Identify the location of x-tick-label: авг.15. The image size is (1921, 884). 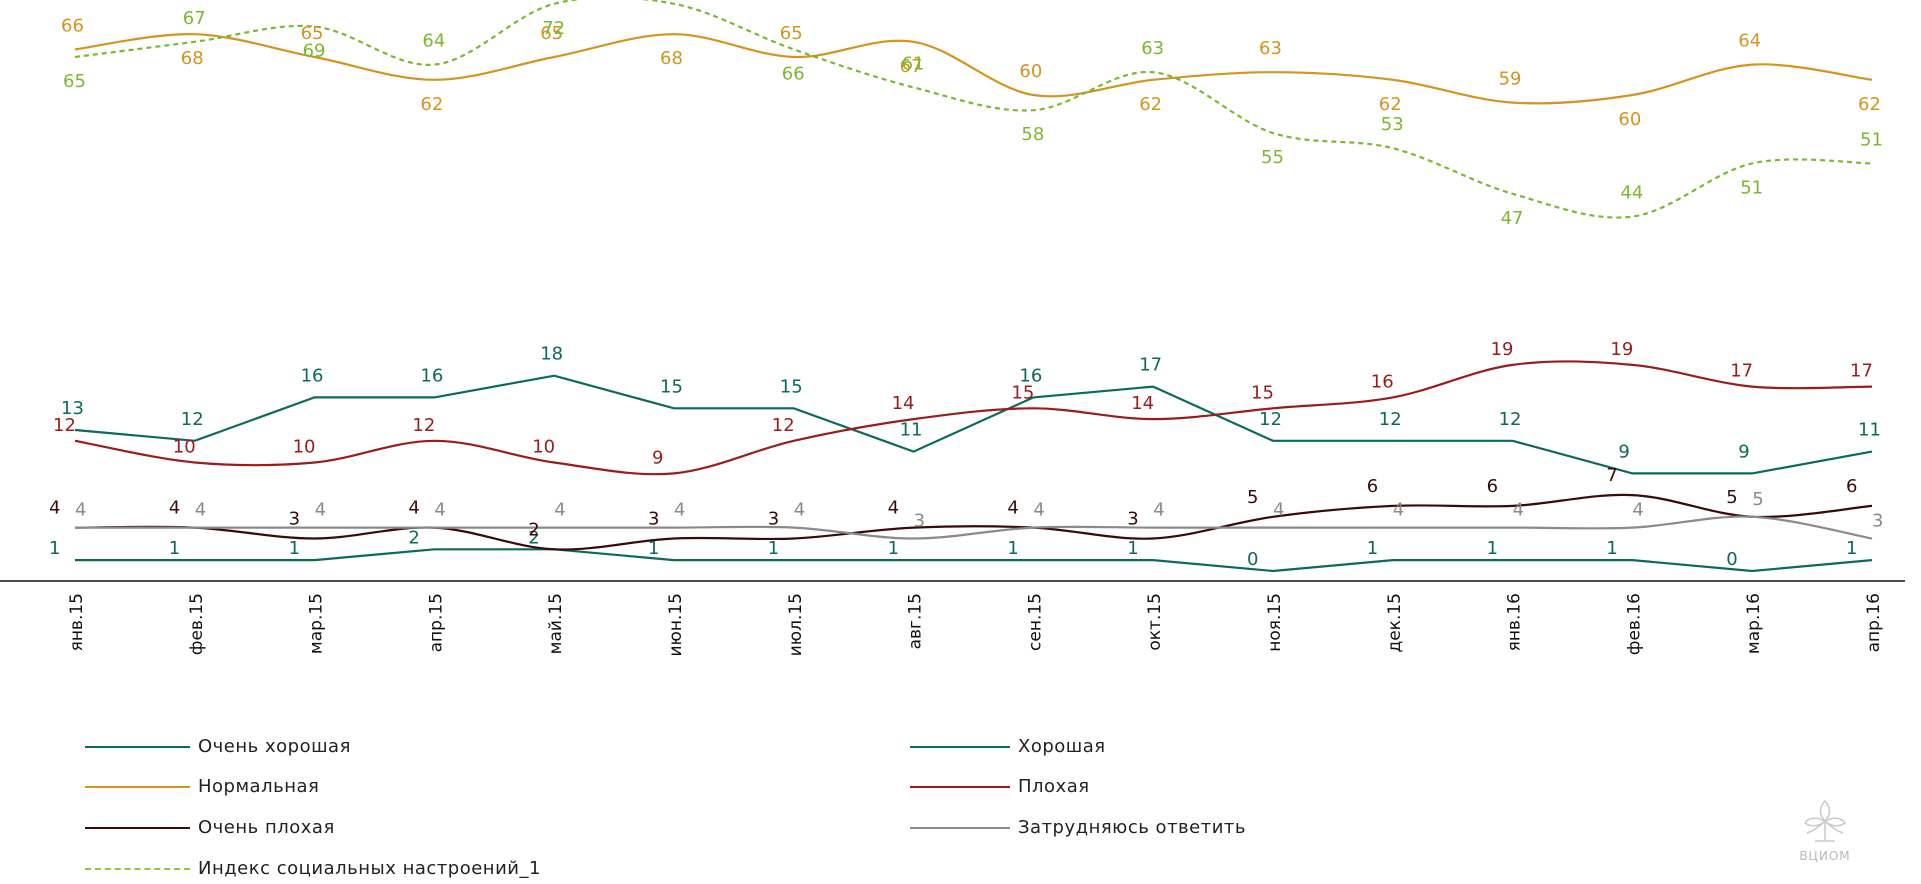
(916, 621).